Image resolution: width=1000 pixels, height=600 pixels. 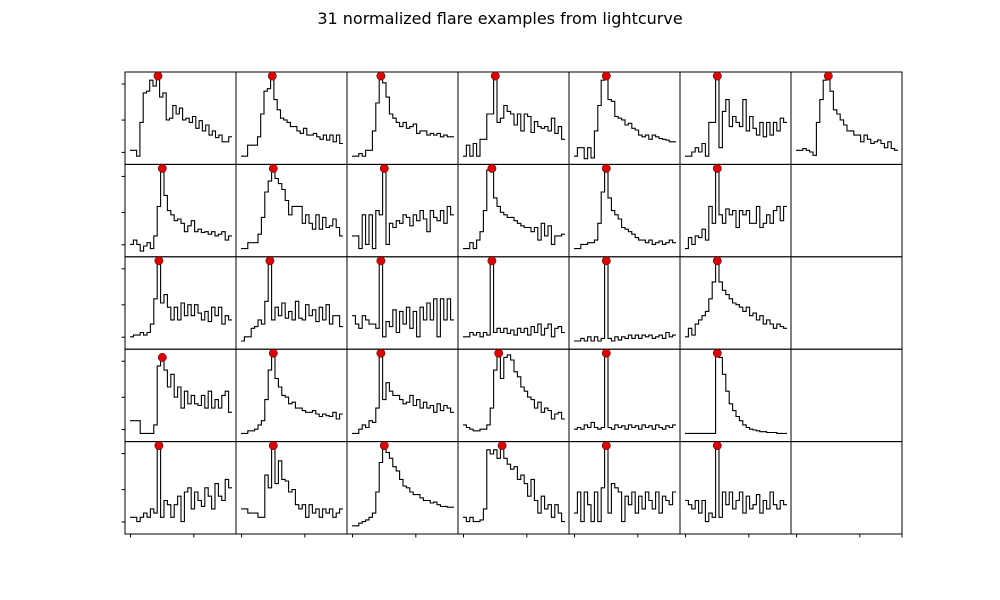 I want to click on peak-marker-r4c5, so click(x=606, y=353).